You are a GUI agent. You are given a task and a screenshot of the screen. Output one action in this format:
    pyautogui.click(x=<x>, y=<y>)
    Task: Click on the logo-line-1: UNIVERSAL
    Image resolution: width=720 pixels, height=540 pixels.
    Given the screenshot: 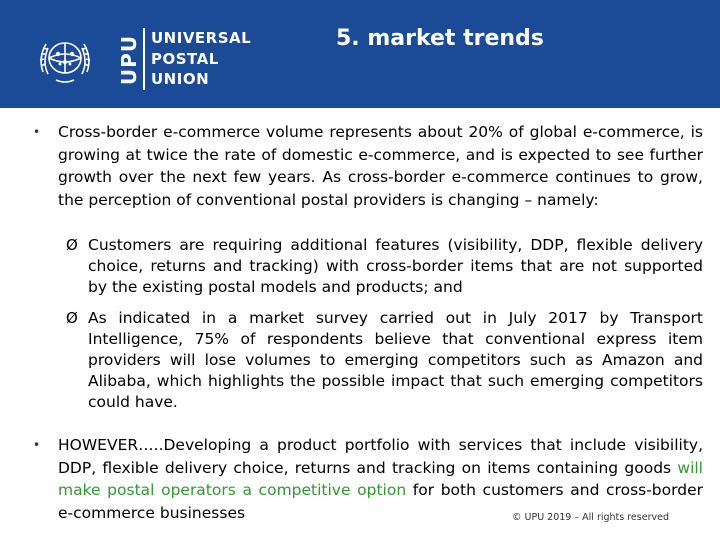 What is the action you would take?
    pyautogui.click(x=201, y=38)
    